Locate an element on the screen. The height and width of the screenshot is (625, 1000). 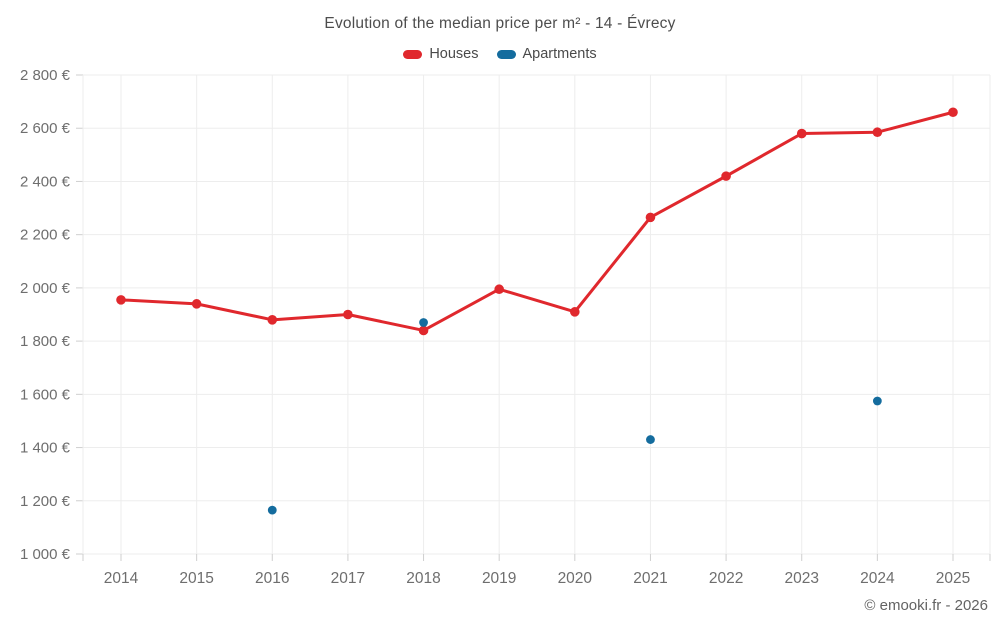
x-tick-label: 2014 is located at coordinates (121, 578).